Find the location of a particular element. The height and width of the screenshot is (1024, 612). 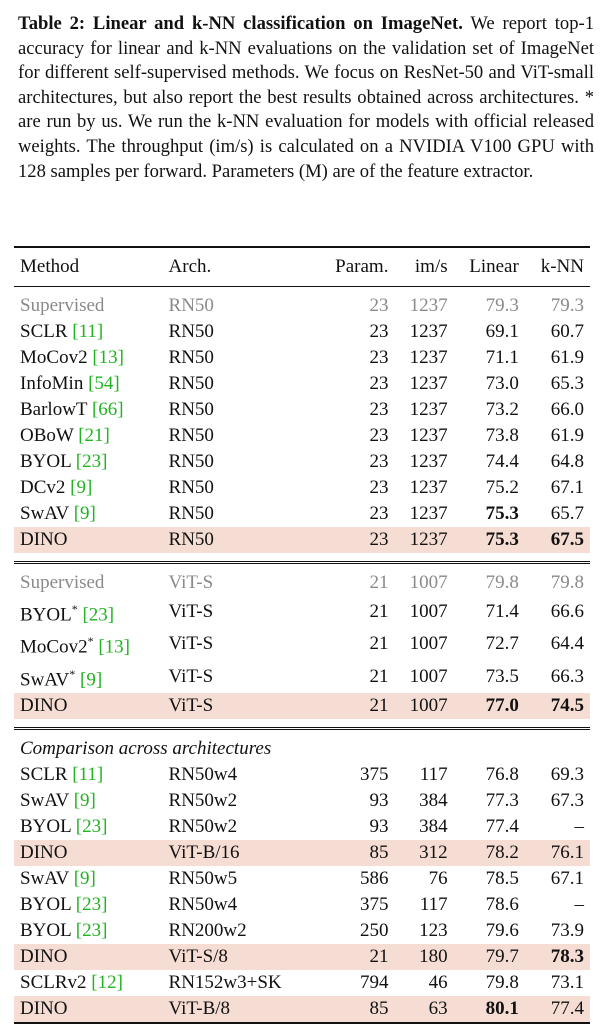

table-row: SwAV* [9] ViT-S 21 1007 73.5 66.3 is located at coordinates (302, 677).